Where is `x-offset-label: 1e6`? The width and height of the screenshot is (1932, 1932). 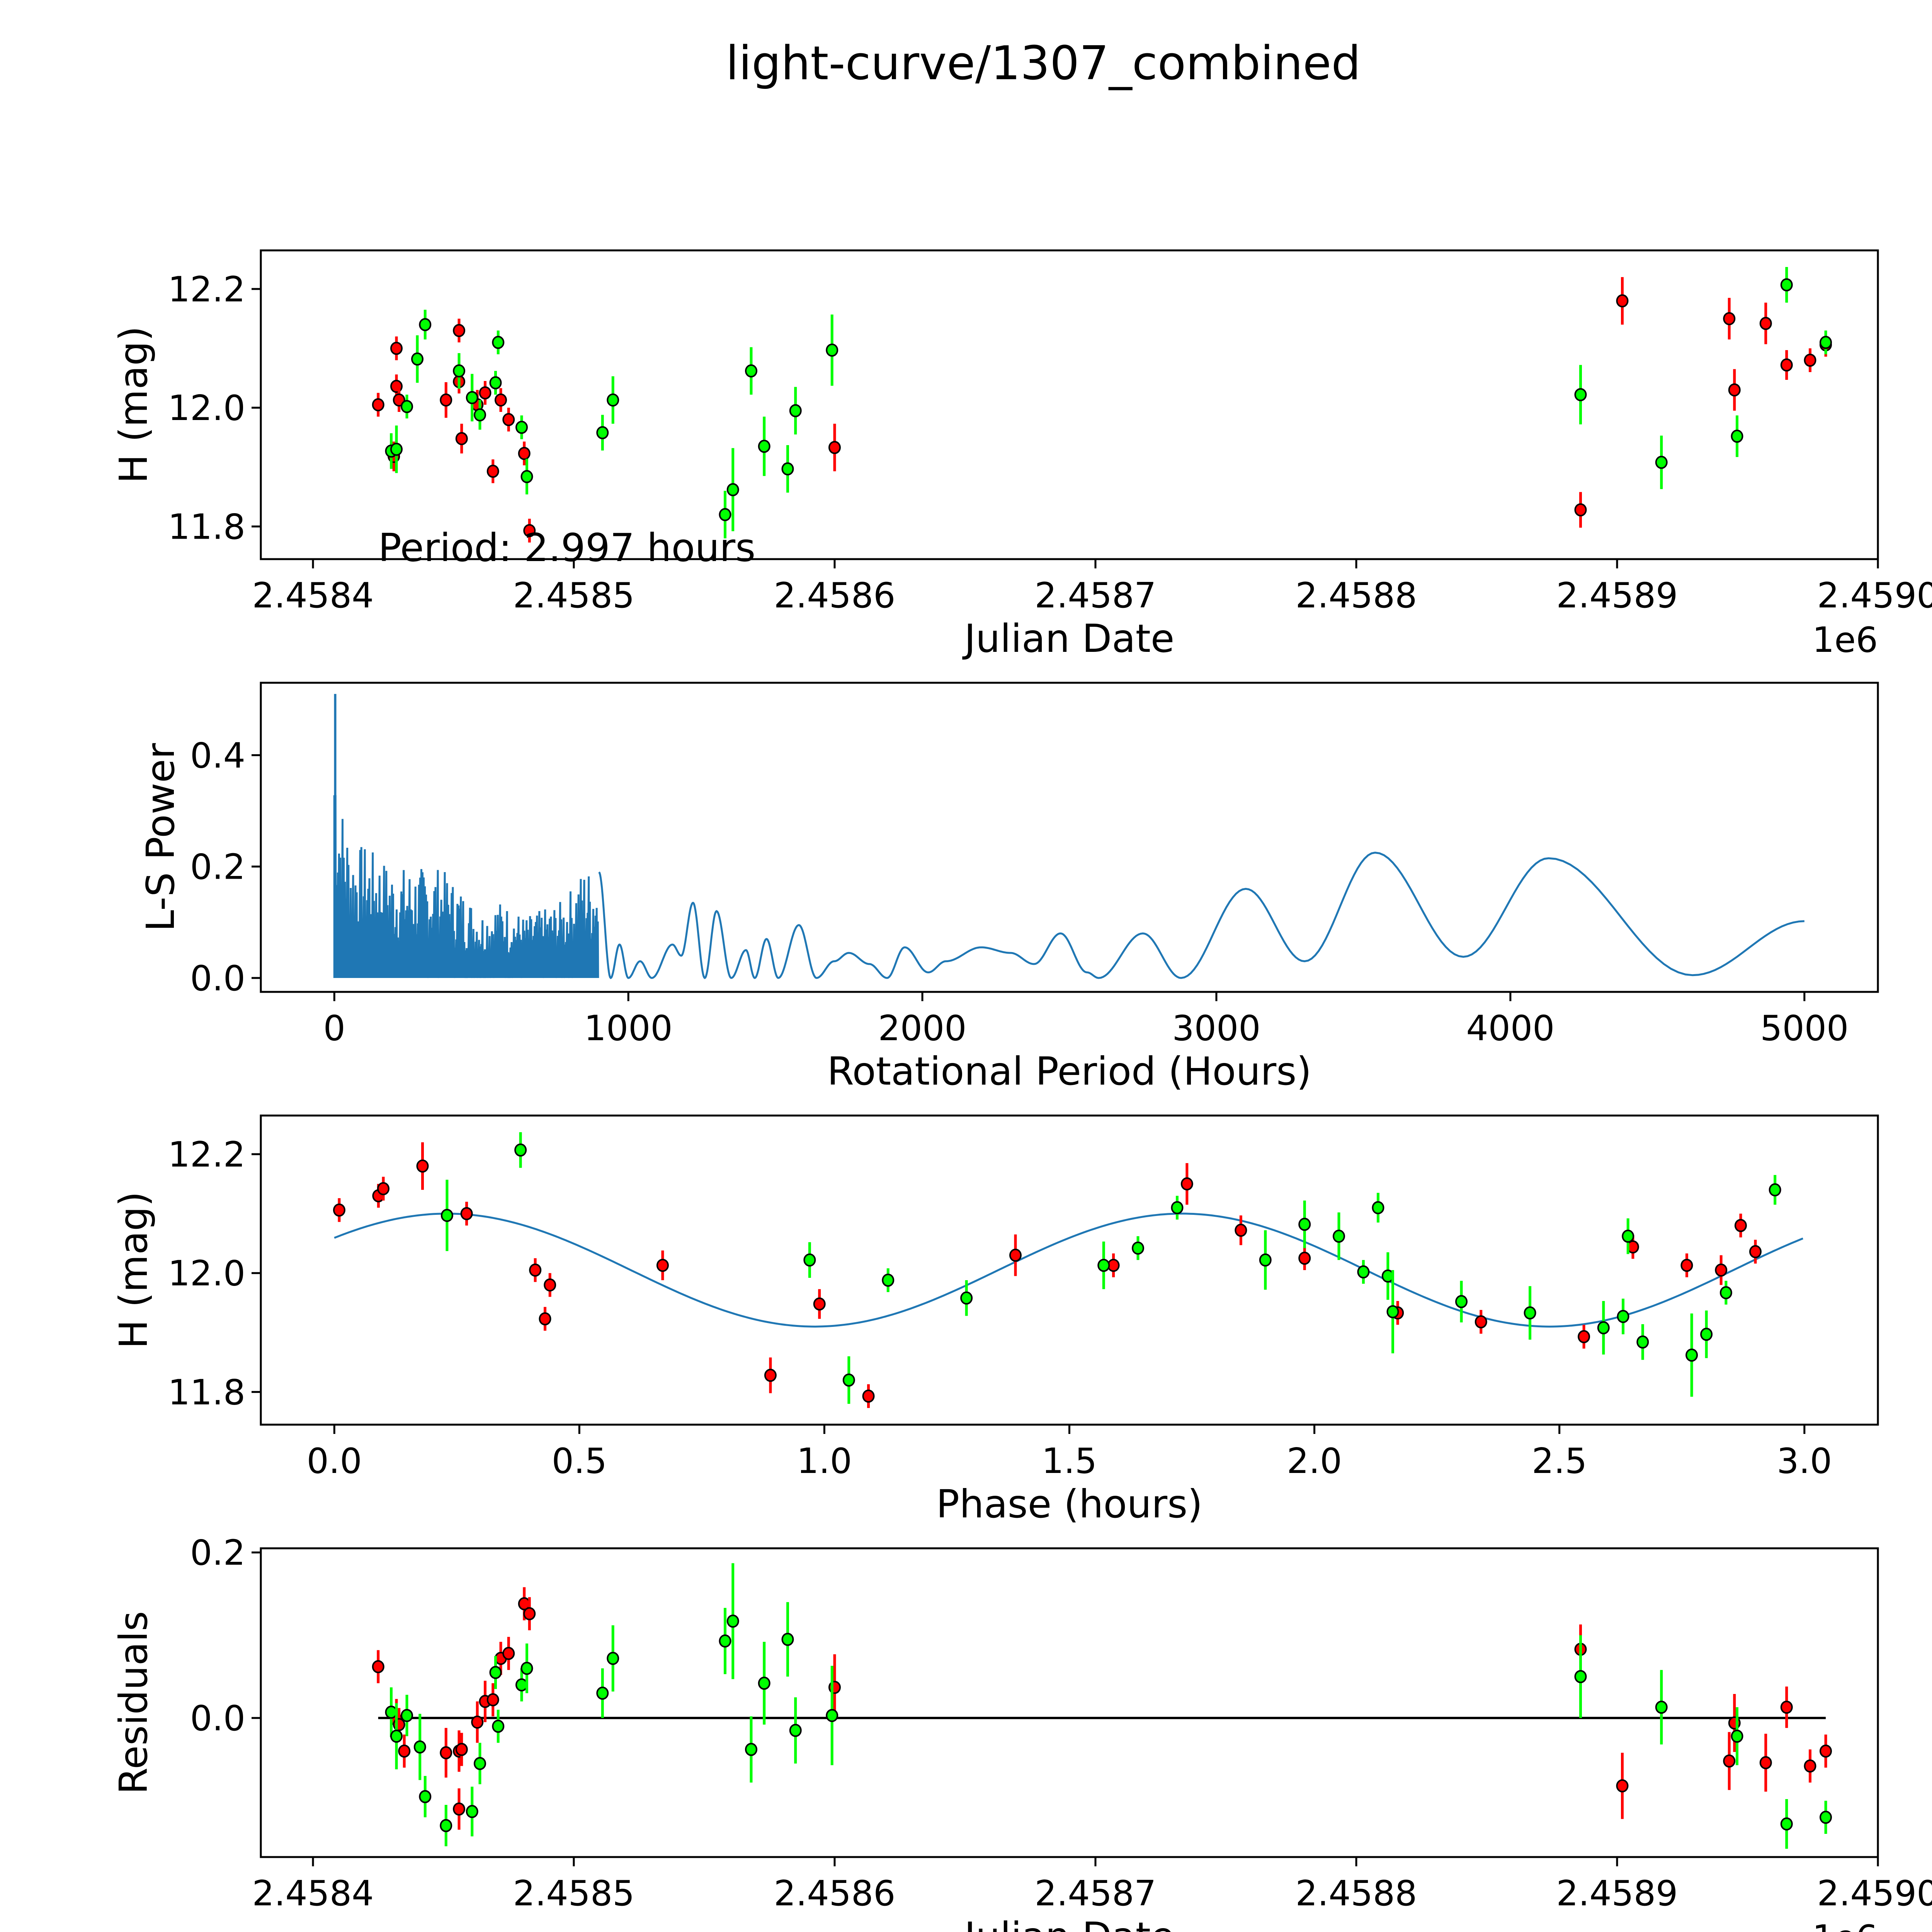
x-offset-label: 1e6 is located at coordinates (1845, 1925).